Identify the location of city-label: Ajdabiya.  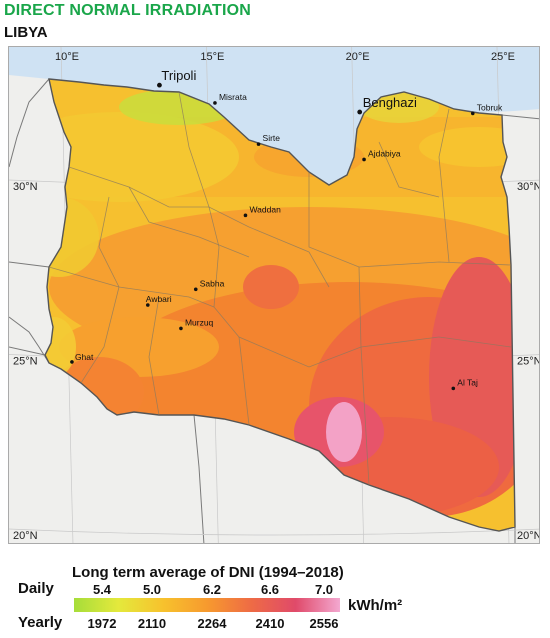
(384, 153).